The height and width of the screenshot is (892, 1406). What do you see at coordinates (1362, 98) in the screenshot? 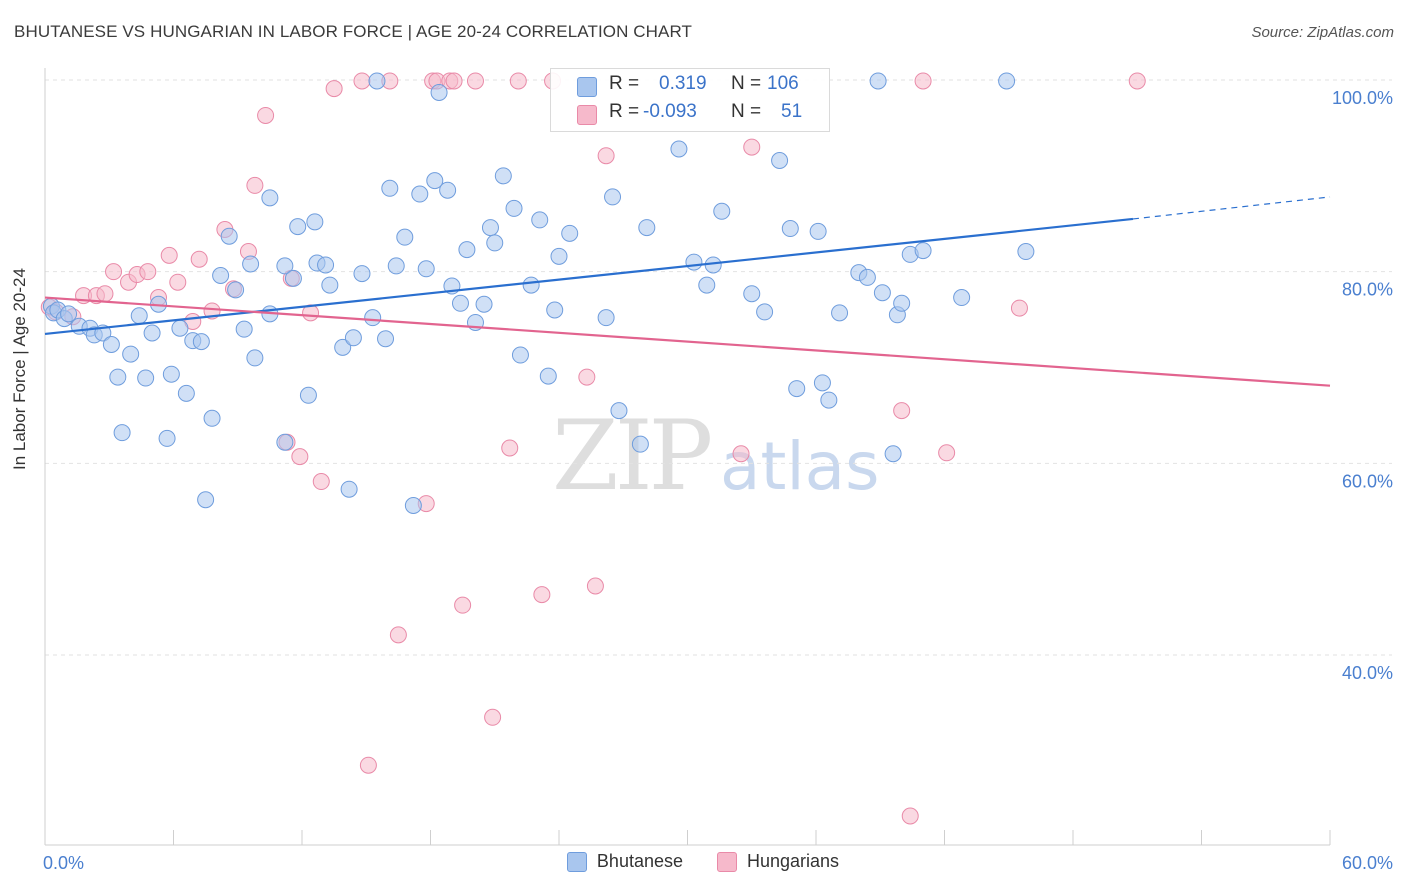
I see `y-tick-label: 100.0%` at bounding box center [1362, 98].